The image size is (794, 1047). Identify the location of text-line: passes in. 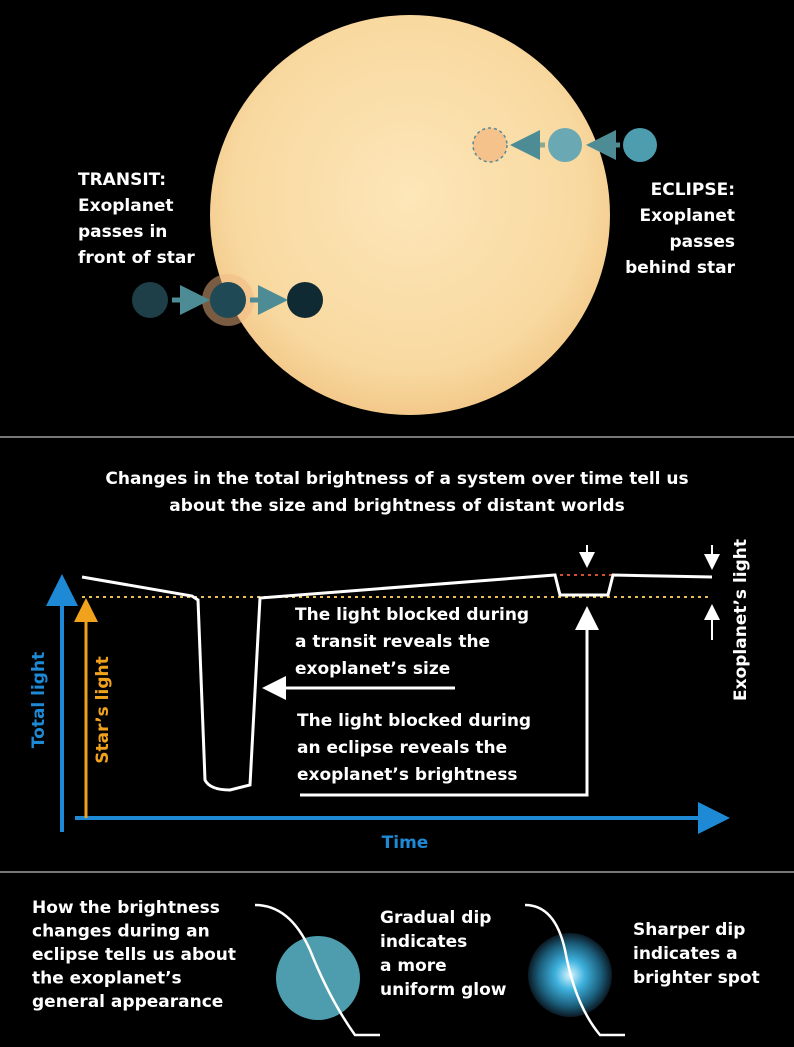
(122, 232).